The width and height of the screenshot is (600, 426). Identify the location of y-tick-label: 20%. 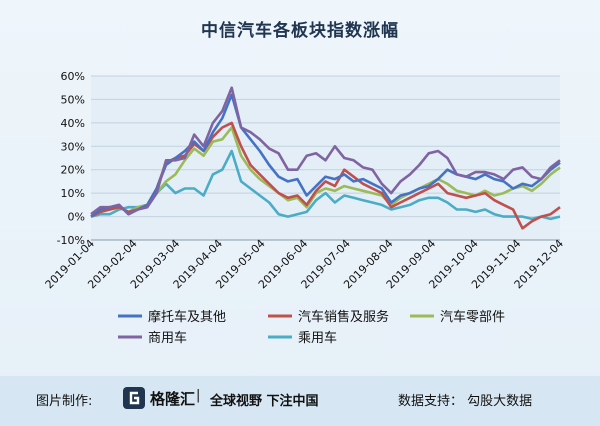
(73, 170).